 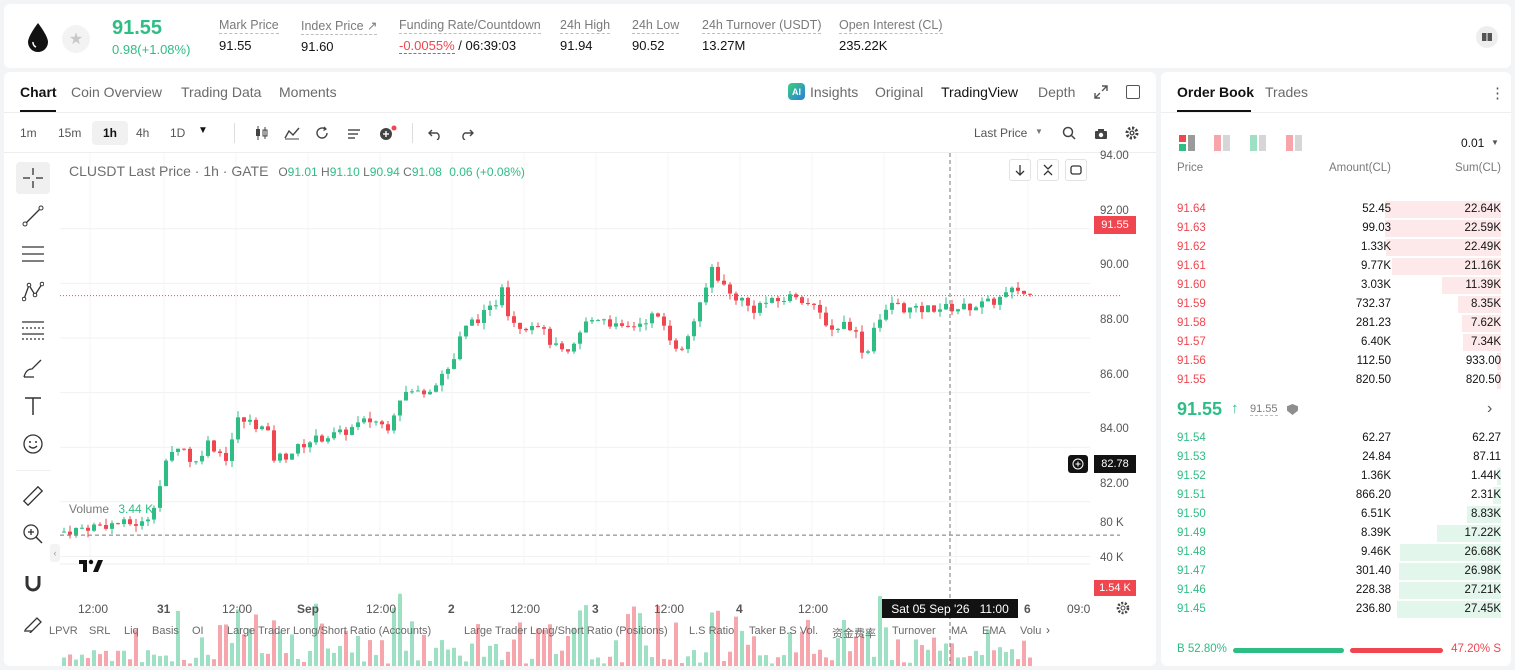 I want to click on collapse-toolbar-chevron-icon: ‹, so click(x=55, y=553).